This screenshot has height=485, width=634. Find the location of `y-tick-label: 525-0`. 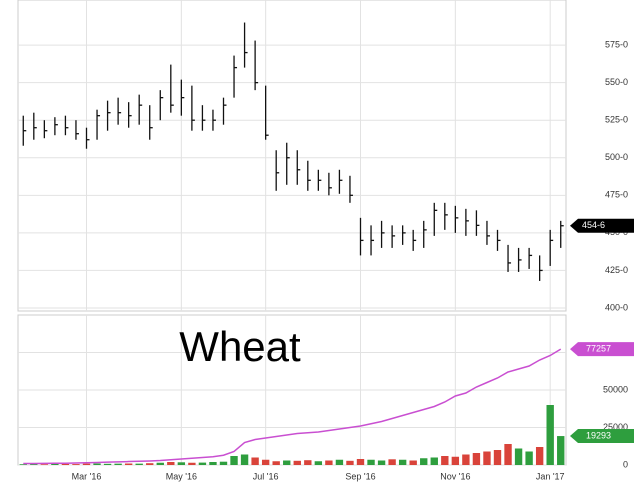

y-tick-label: 525-0 is located at coordinates (616, 120).